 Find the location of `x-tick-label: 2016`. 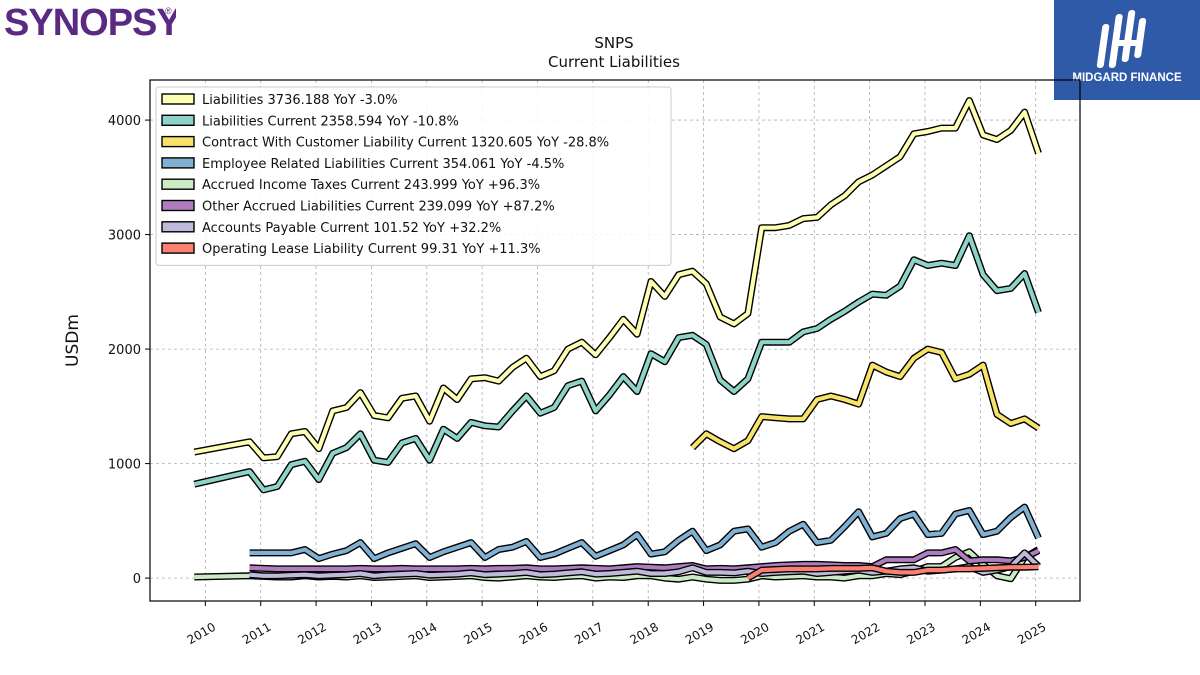

x-tick-label: 2016 is located at coordinates (533, 633).